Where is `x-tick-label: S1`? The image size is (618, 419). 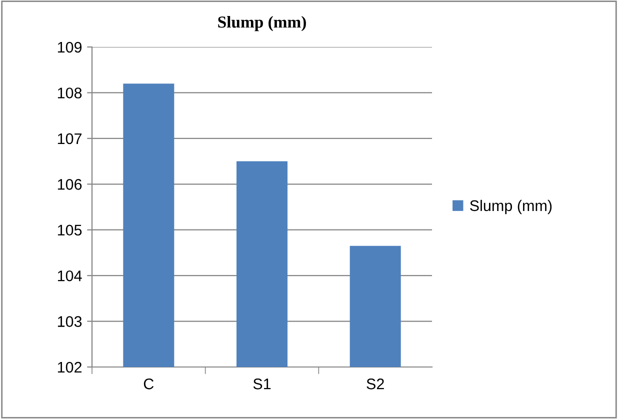
x-tick-label: S1 is located at coordinates (262, 384).